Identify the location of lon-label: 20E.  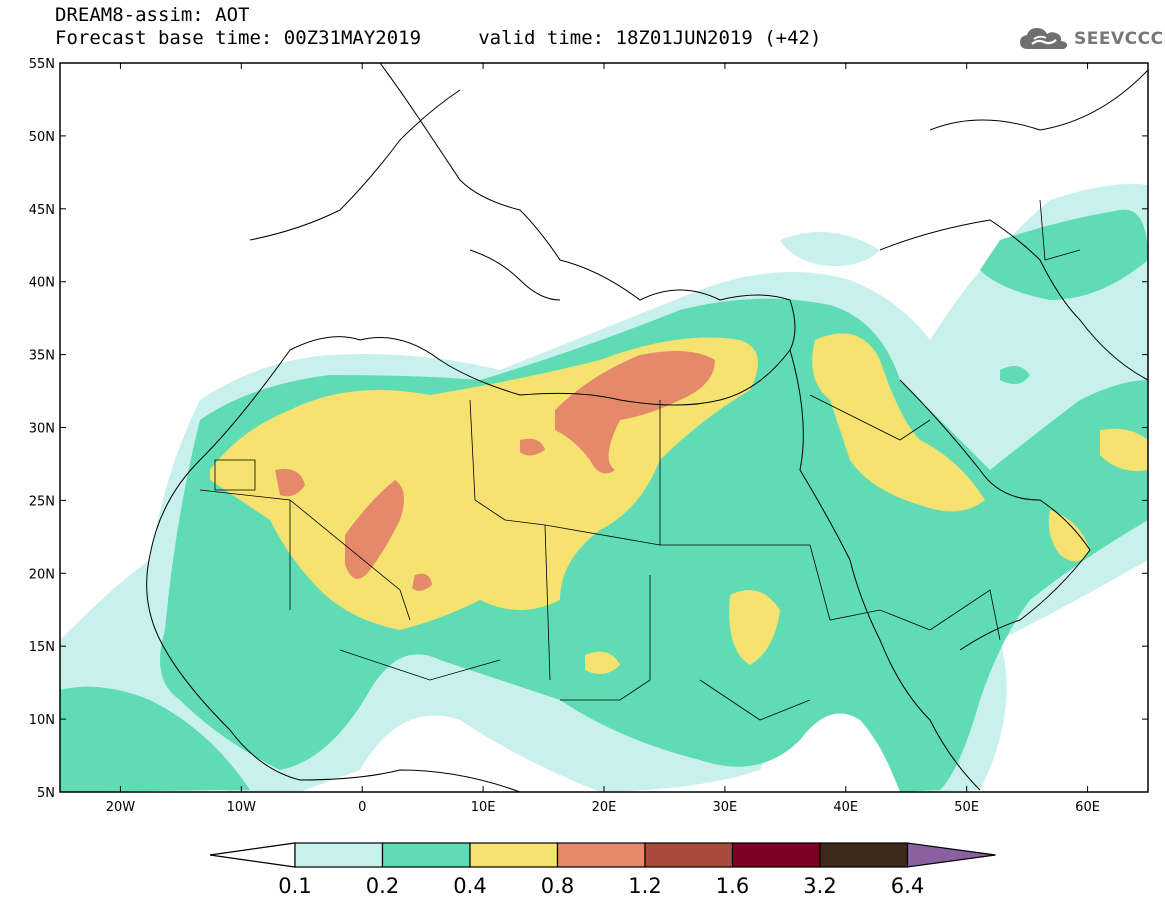
(604, 807).